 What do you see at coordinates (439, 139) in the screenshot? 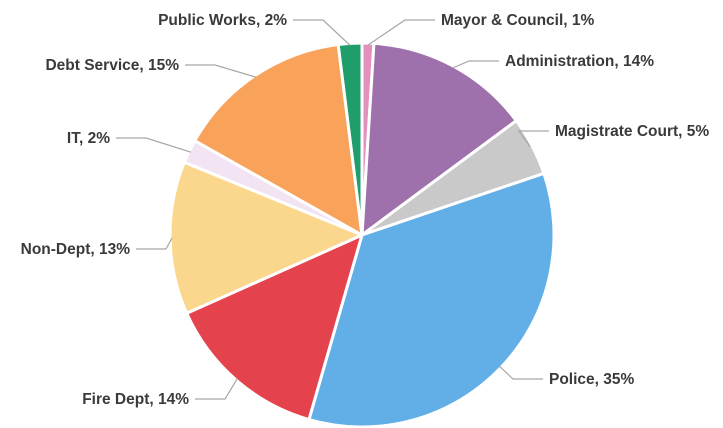
I see `slice-administration` at bounding box center [439, 139].